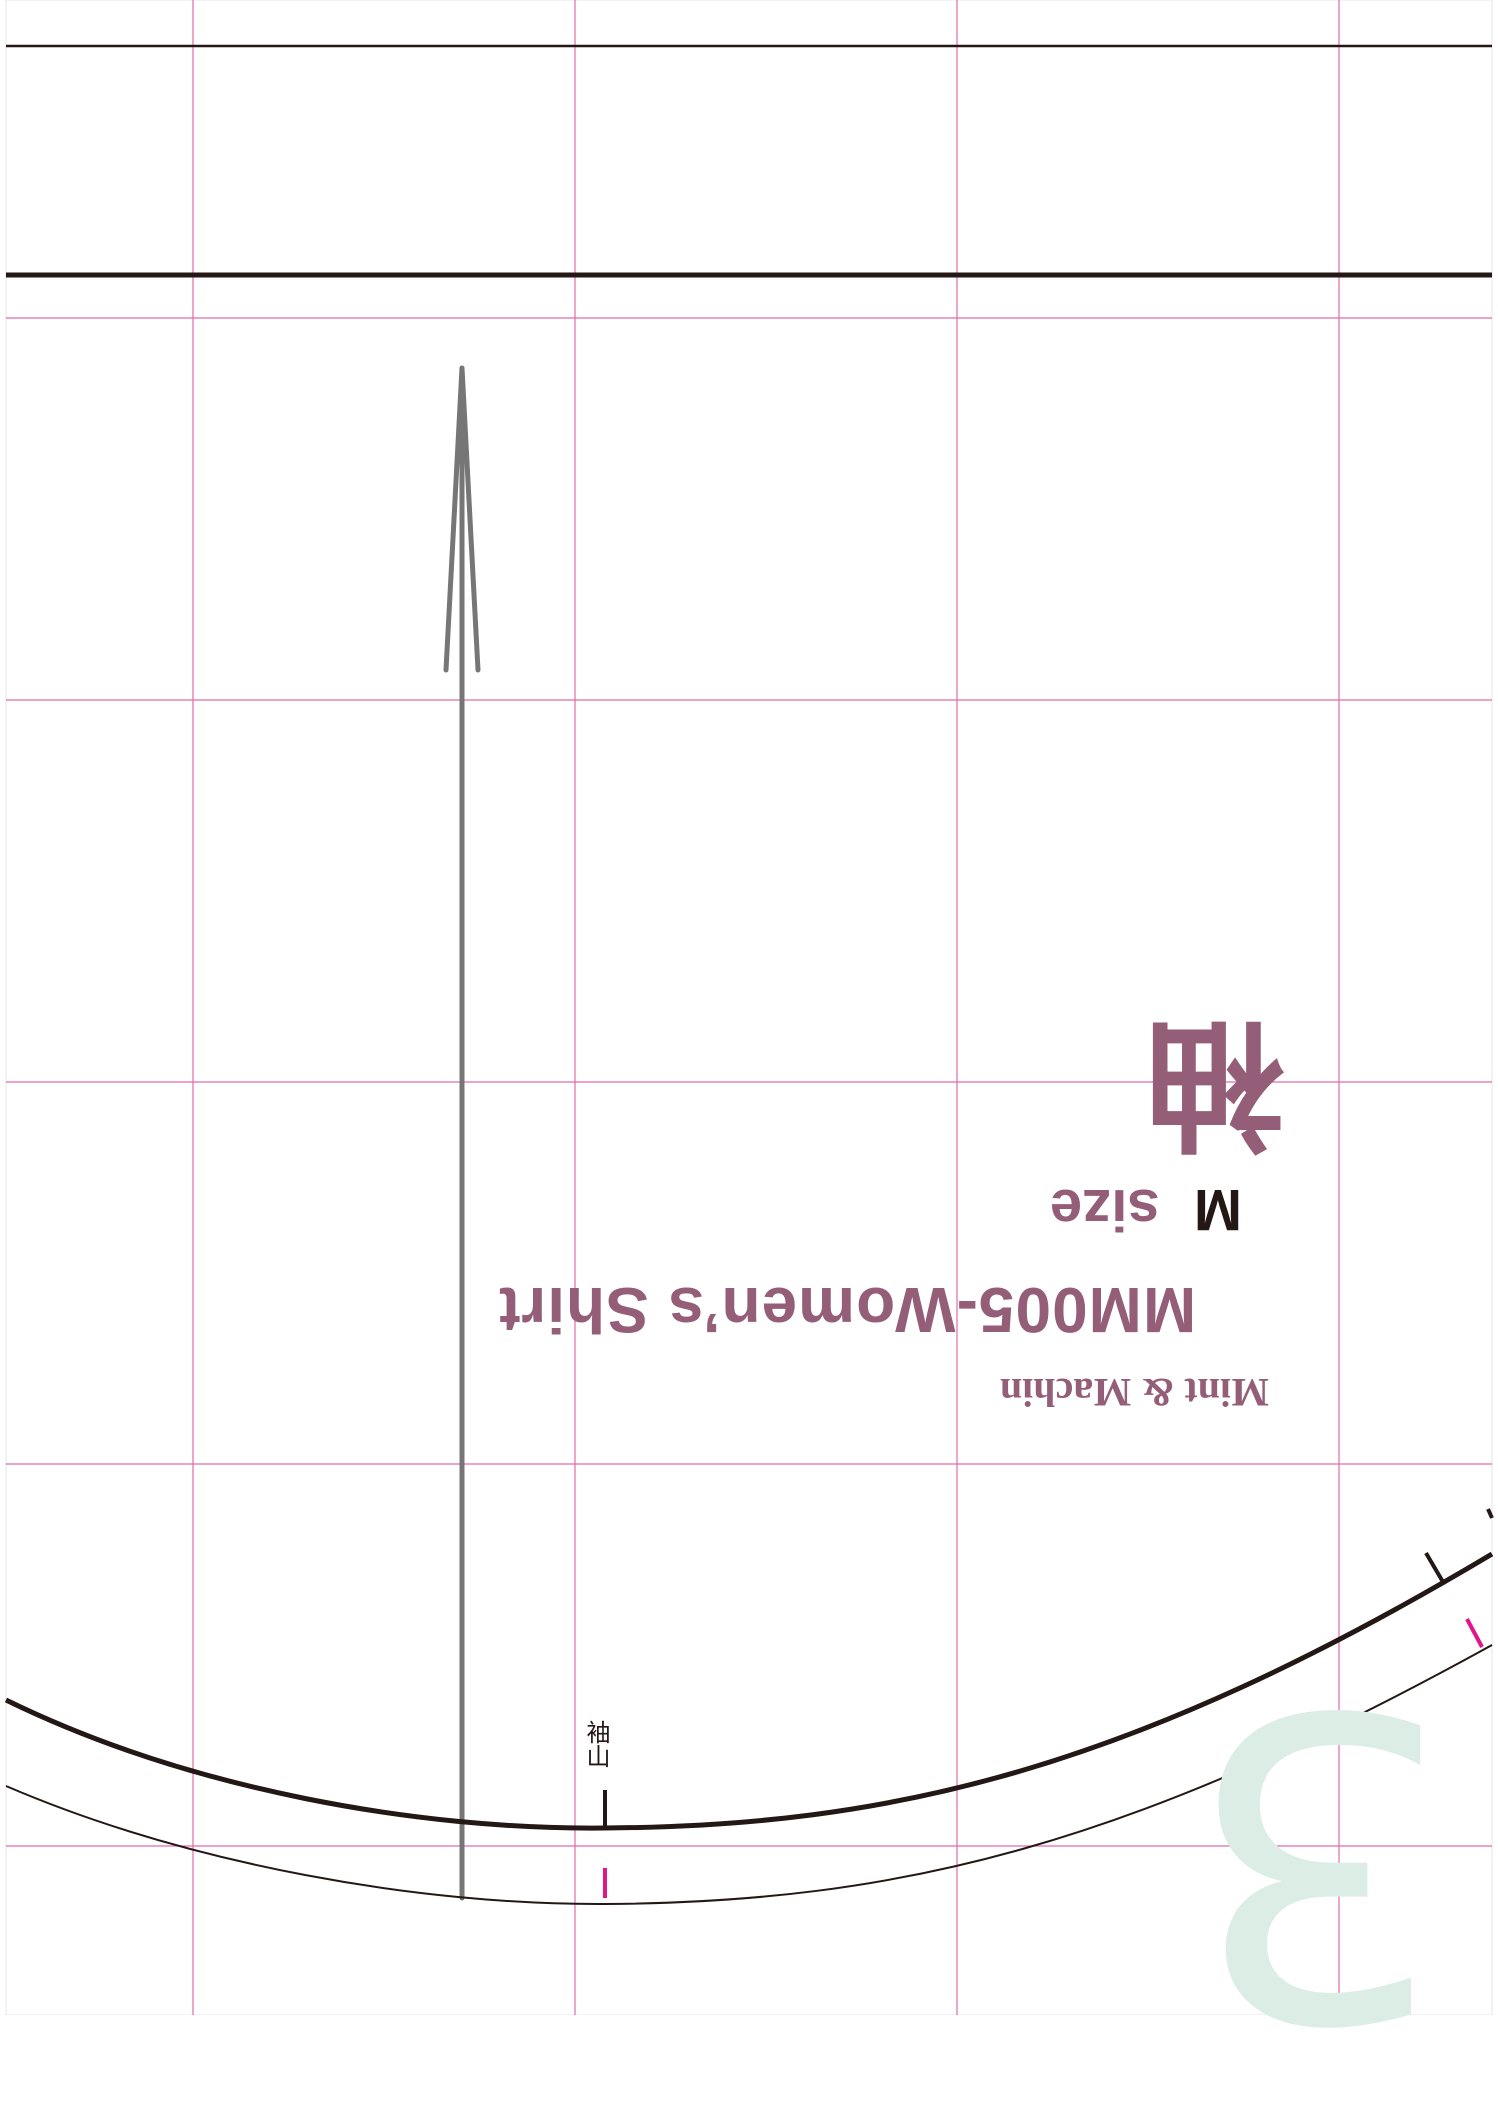 This screenshot has height=2105, width=1498. What do you see at coordinates (1105, 1209) in the screenshot?
I see `size-word: size` at bounding box center [1105, 1209].